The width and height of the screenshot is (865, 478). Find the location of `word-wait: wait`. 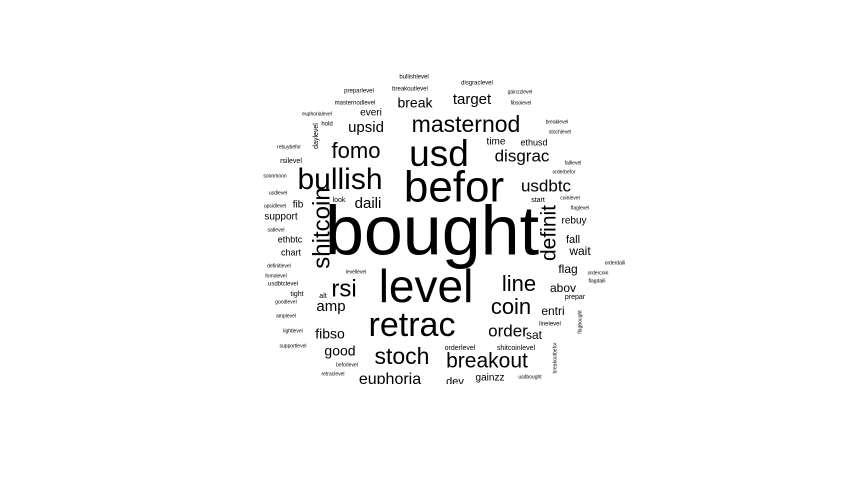

word-wait: wait is located at coordinates (579, 251).